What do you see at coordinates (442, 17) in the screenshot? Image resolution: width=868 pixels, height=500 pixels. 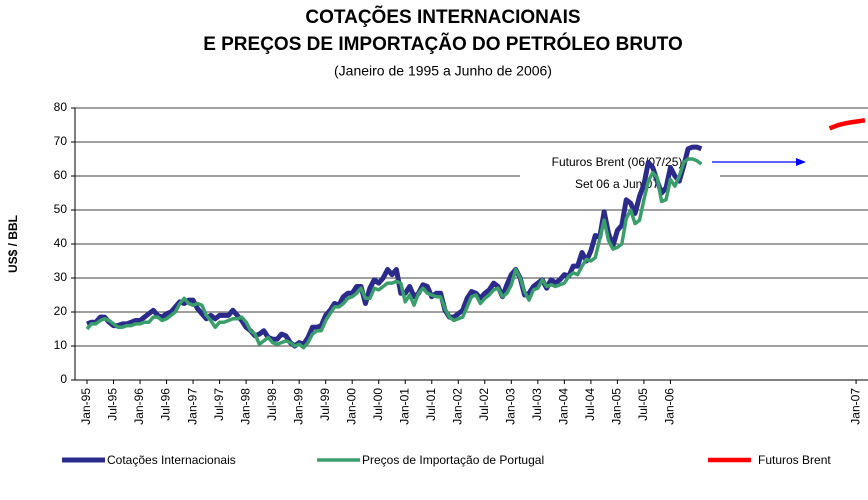 I see `chart-title: COTAÇÕES INTERNACIONAIS` at bounding box center [442, 17].